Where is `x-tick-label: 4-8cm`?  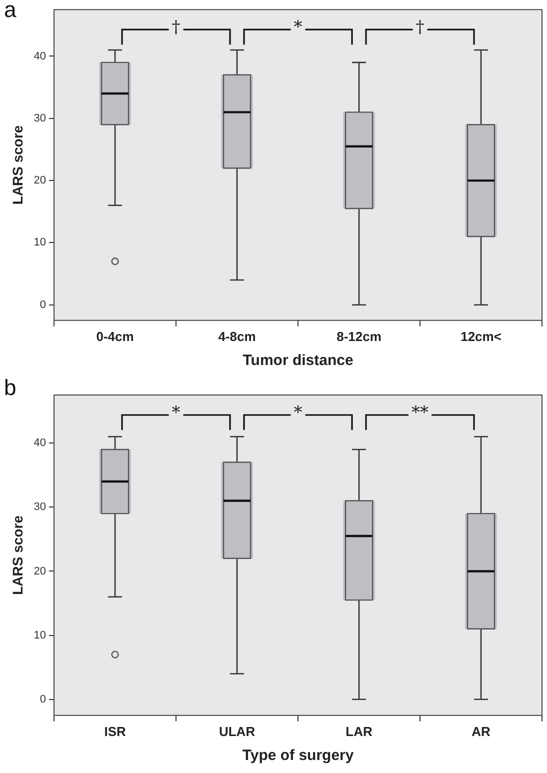 x-tick-label: 4-8cm is located at coordinates (237, 336).